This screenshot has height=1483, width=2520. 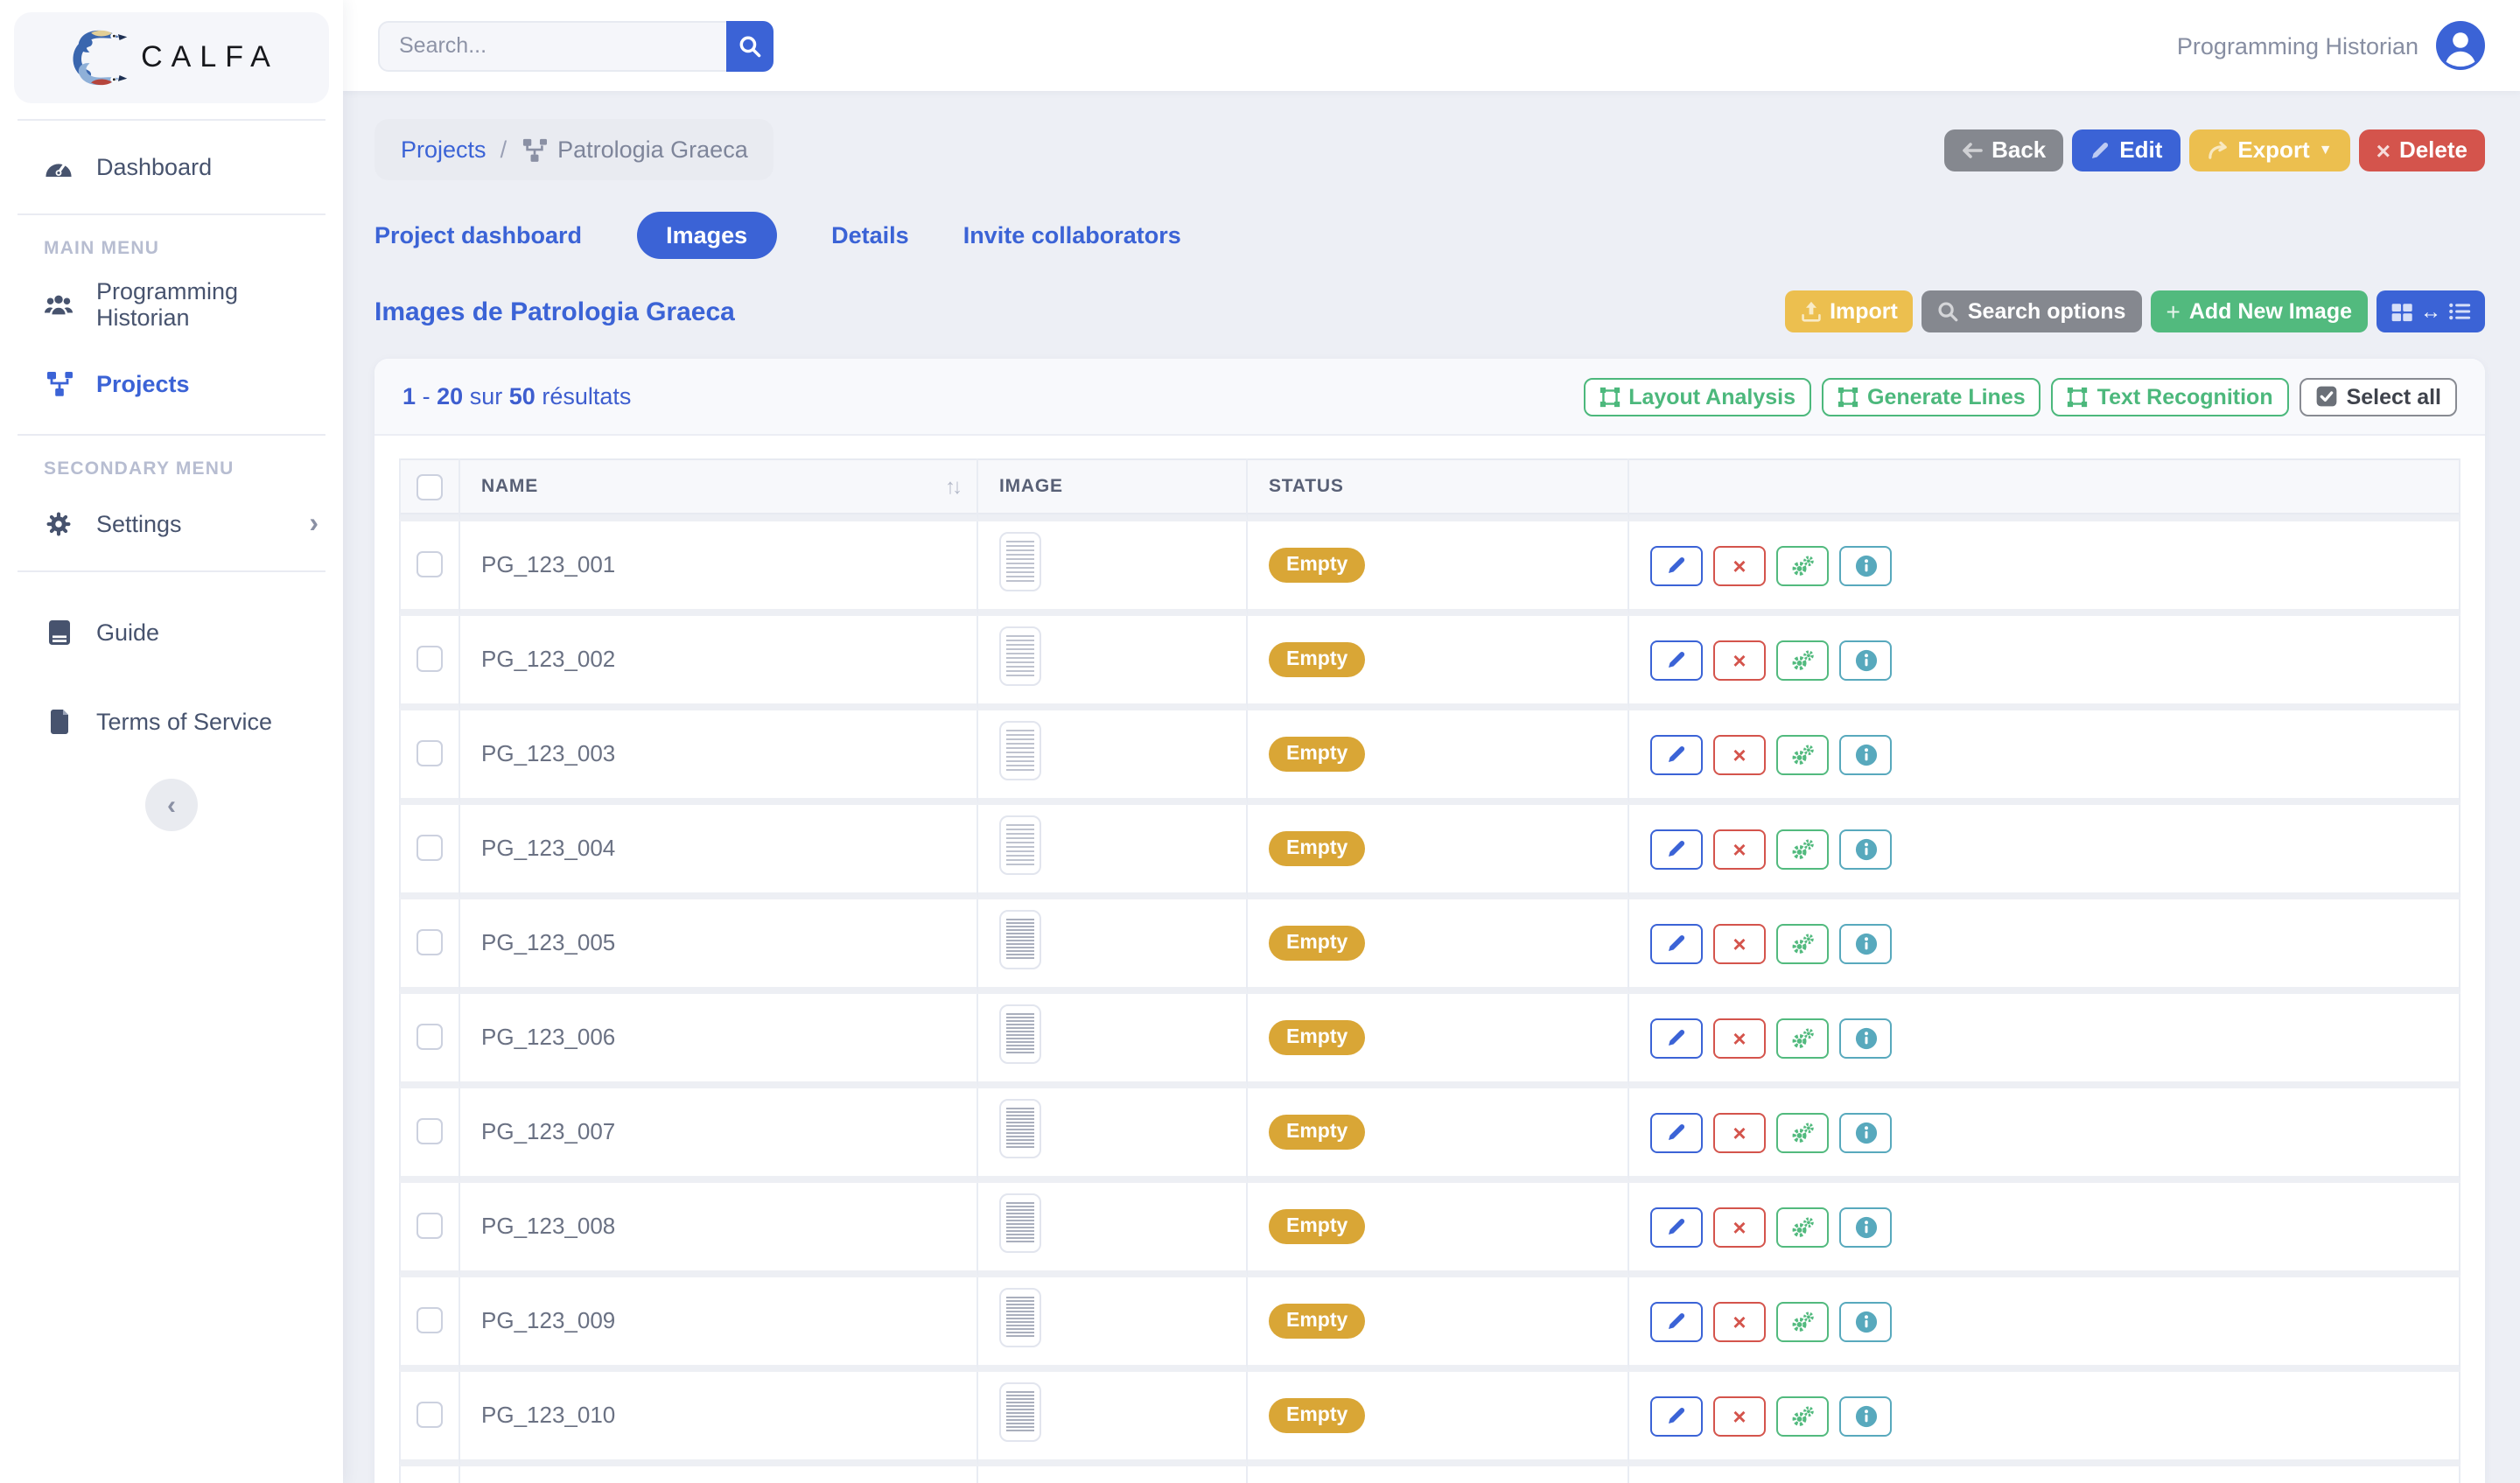 I want to click on sidebar-item-team: Programming Historian, so click(x=171, y=303).